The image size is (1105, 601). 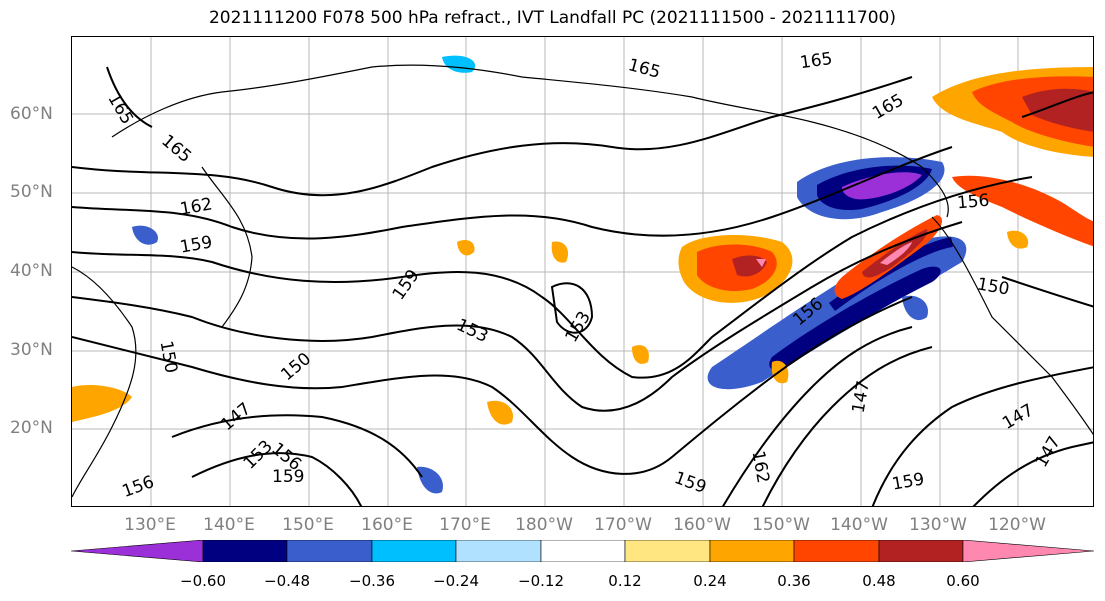 I want to click on colorbar-tick: 0.60, so click(x=963, y=581).